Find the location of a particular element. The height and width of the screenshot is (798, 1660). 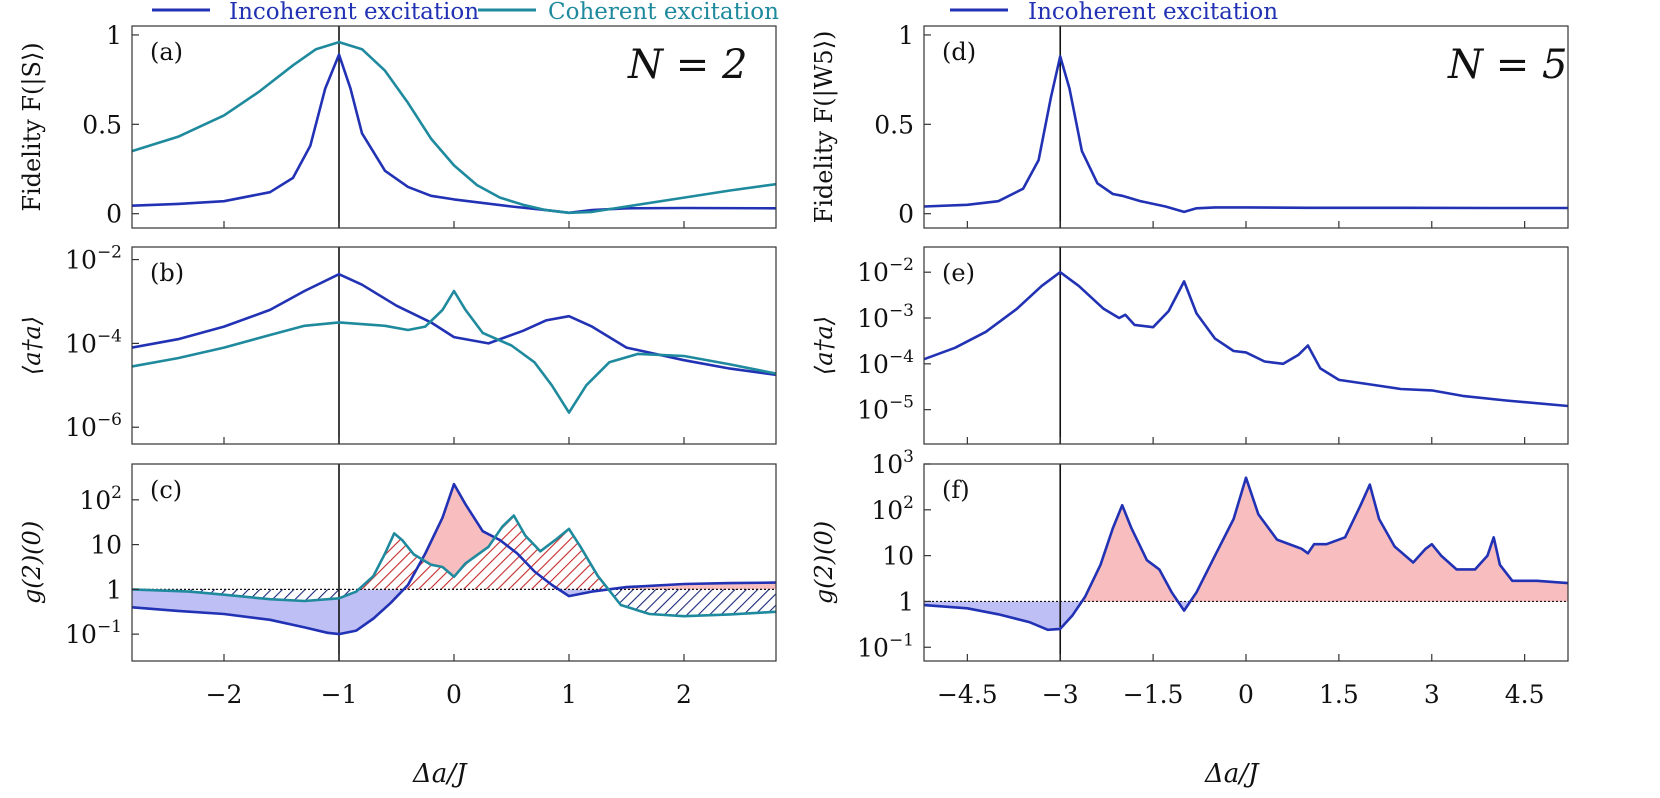

y-tick-label-d: 0 is located at coordinates (906, 214).